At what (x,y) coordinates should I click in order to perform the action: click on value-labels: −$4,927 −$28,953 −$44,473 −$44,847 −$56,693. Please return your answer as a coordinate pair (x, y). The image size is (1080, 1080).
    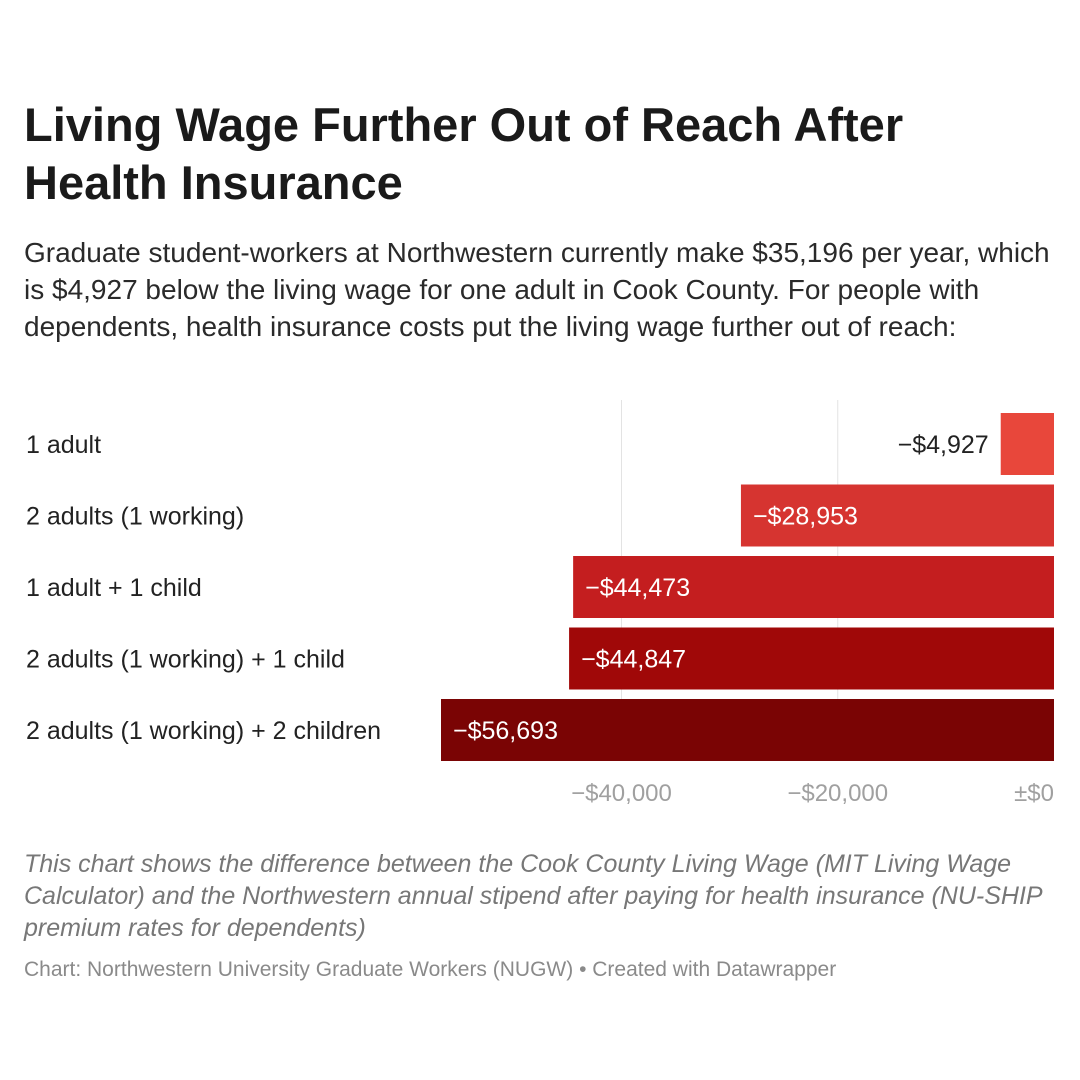
    Looking at the image, I should click on (721, 588).